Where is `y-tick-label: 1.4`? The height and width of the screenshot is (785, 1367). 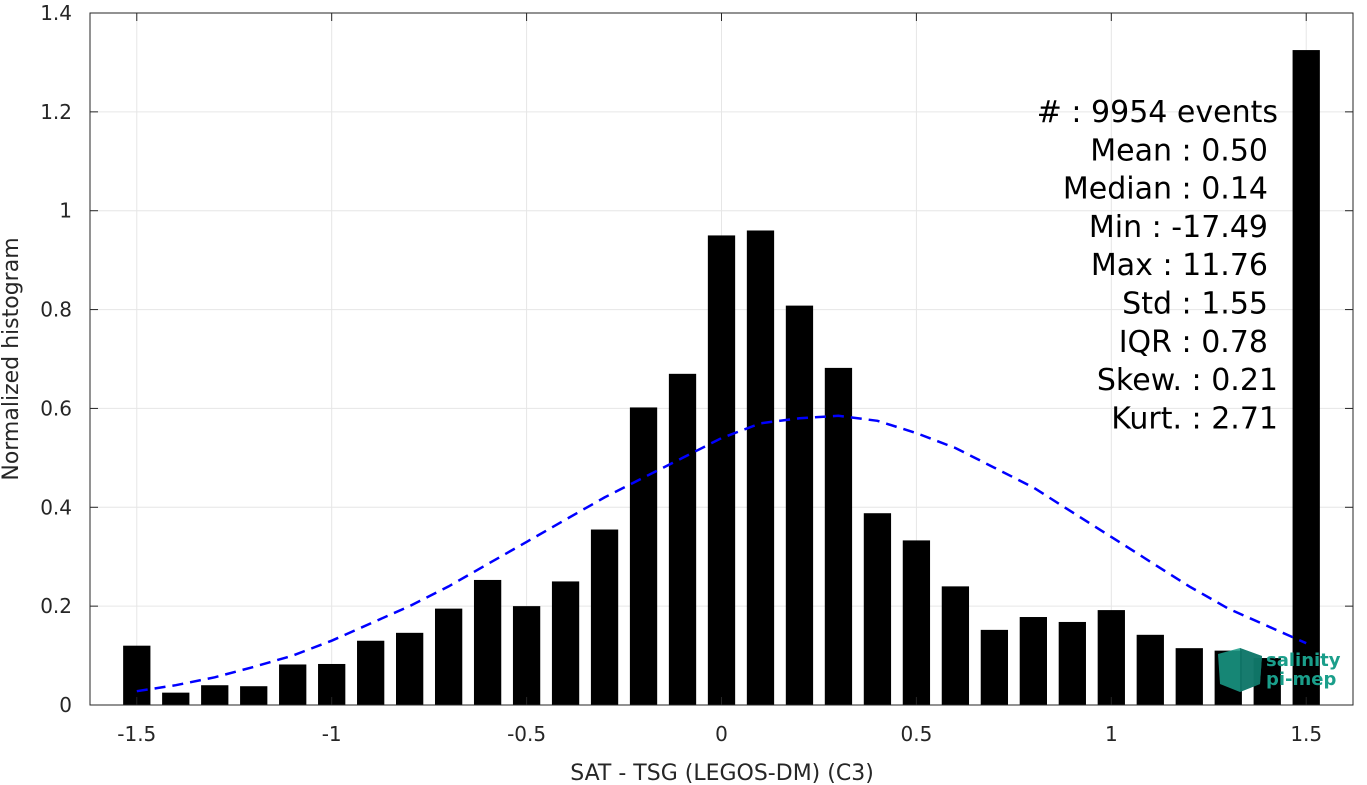
y-tick-label: 1.4 is located at coordinates (56, 13).